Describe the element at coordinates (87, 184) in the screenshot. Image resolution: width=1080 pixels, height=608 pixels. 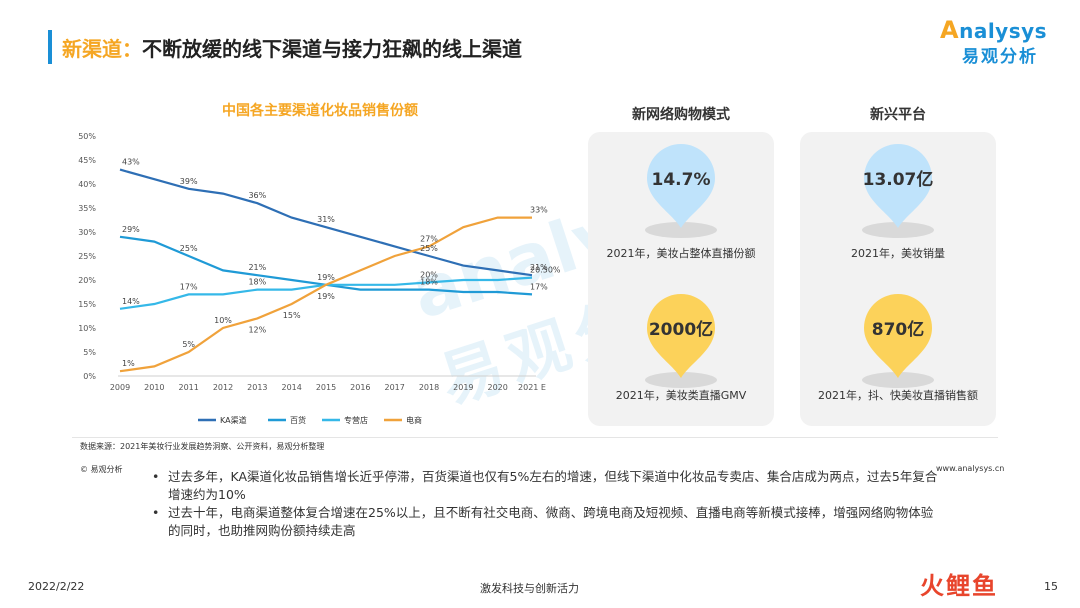
I see `y-tick-label: 40%` at that location.